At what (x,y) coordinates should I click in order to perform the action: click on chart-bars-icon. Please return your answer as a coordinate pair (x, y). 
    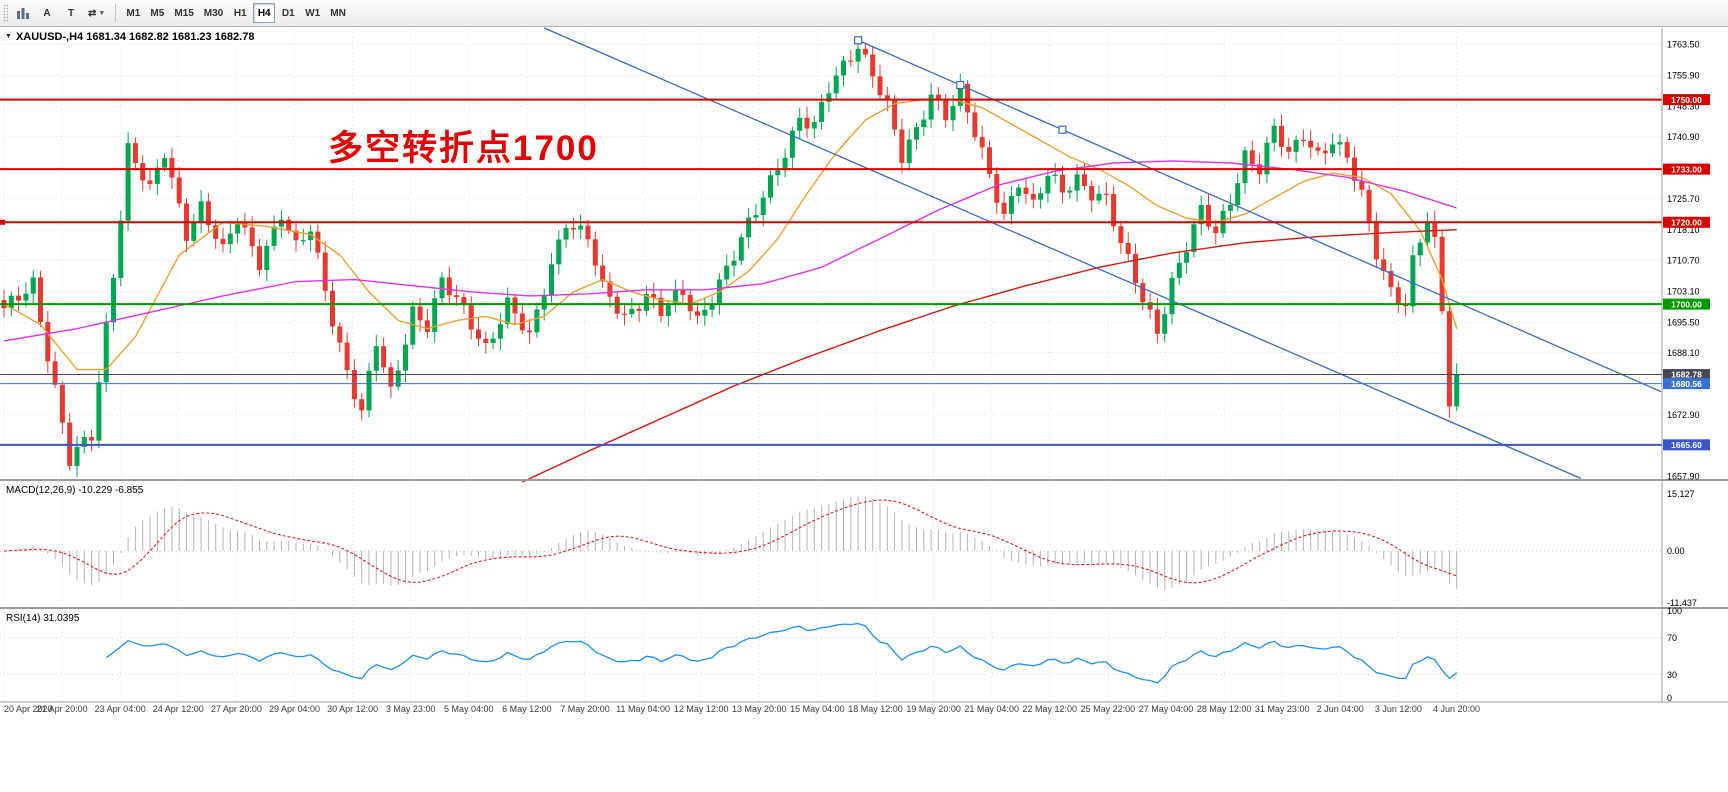
    Looking at the image, I should click on (23, 13).